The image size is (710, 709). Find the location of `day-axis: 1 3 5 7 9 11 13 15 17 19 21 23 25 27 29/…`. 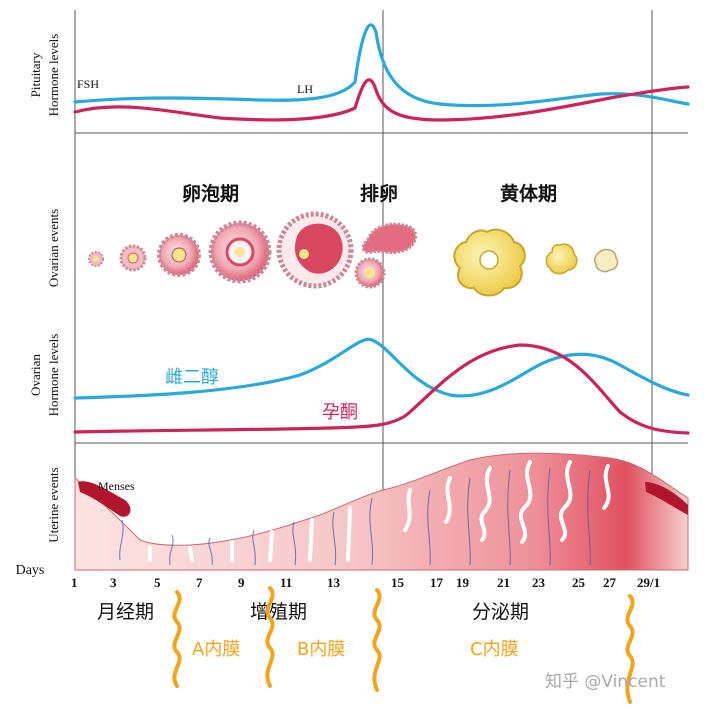

day-axis: 1 3 5 7 9 11 13 15 17 19 21 23 25 27 29/… is located at coordinates (365, 582).